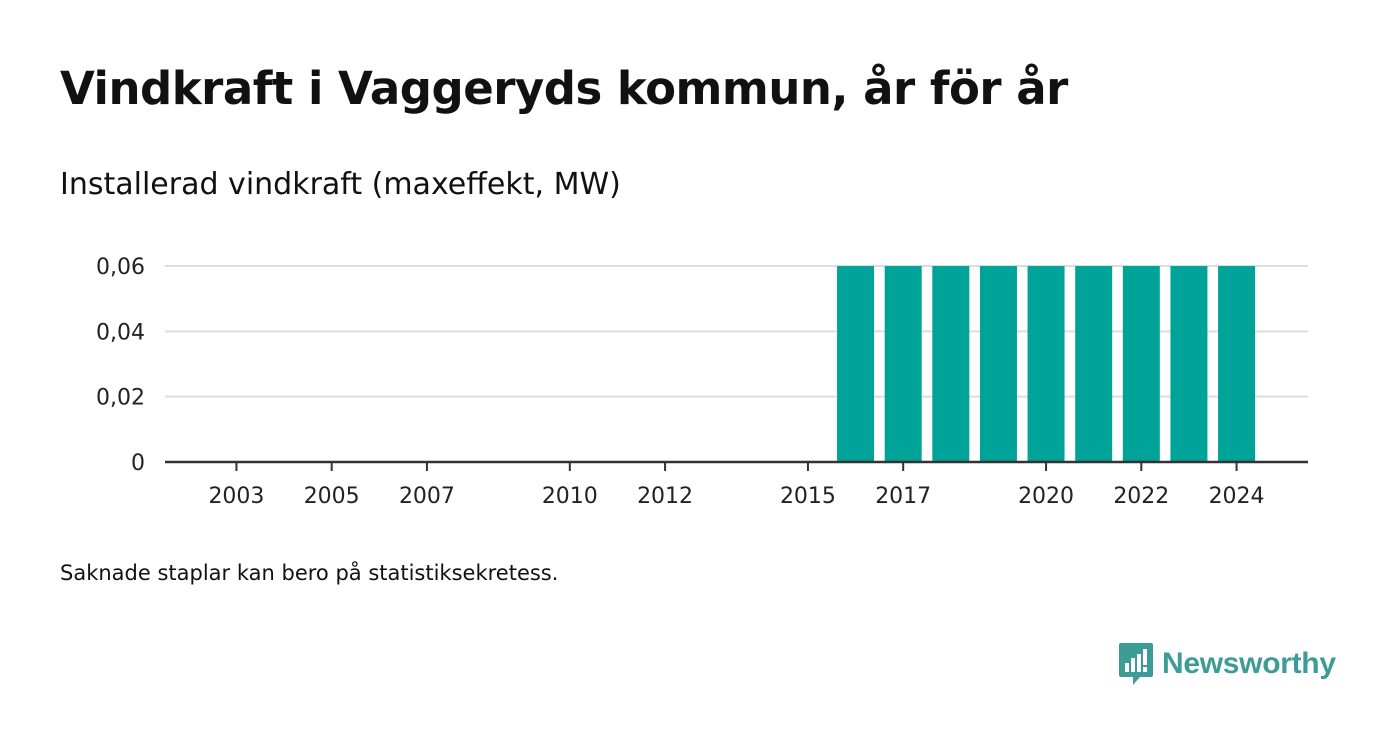  What do you see at coordinates (120, 267) in the screenshot?
I see `y-tick-label: 0,06` at bounding box center [120, 267].